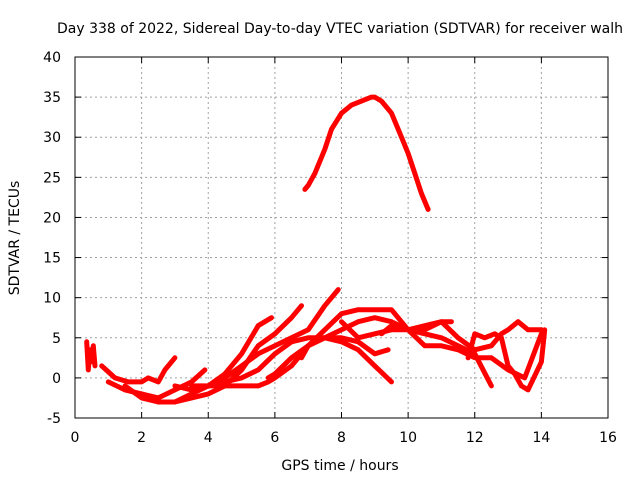 Image resolution: width=640 pixels, height=480 pixels. I want to click on x-tick-label: 10, so click(408, 438).